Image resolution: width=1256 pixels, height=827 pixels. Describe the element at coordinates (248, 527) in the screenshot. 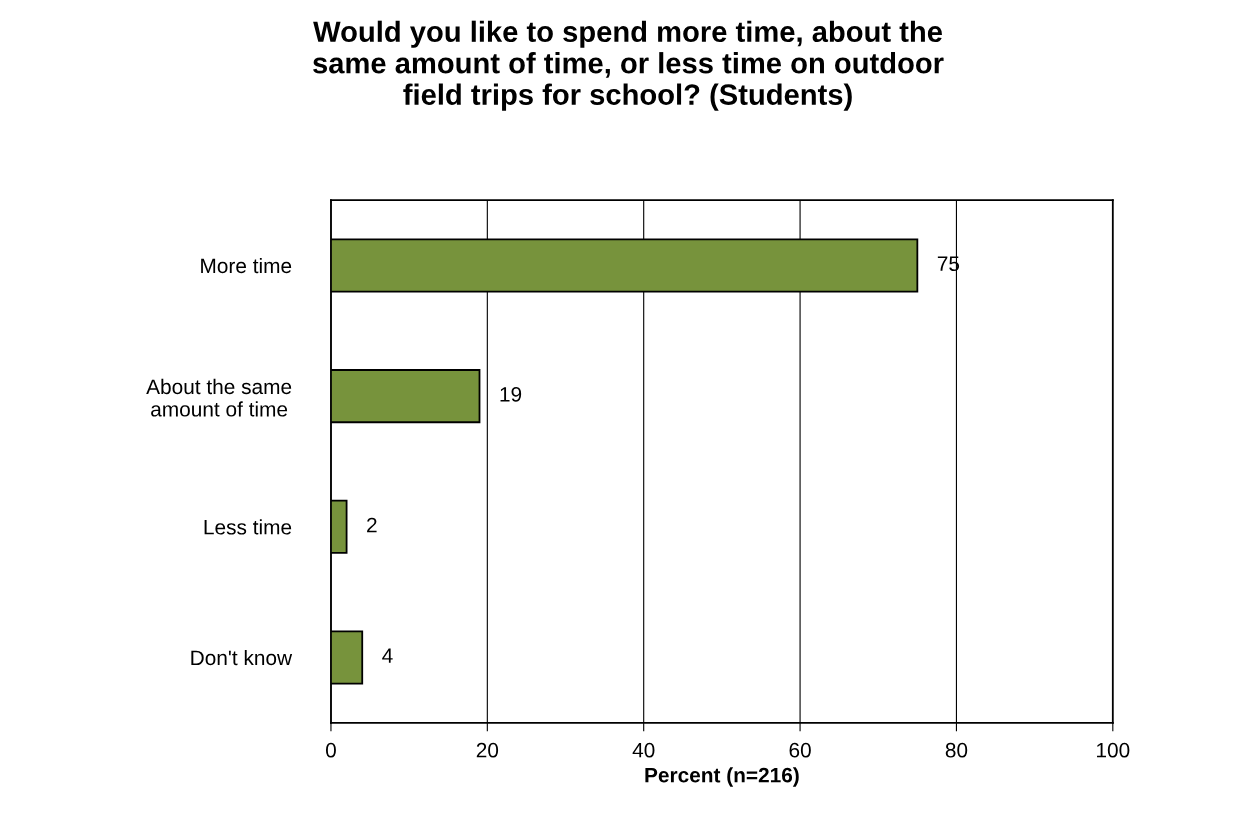

I see `y-tick-label: Less time` at that location.